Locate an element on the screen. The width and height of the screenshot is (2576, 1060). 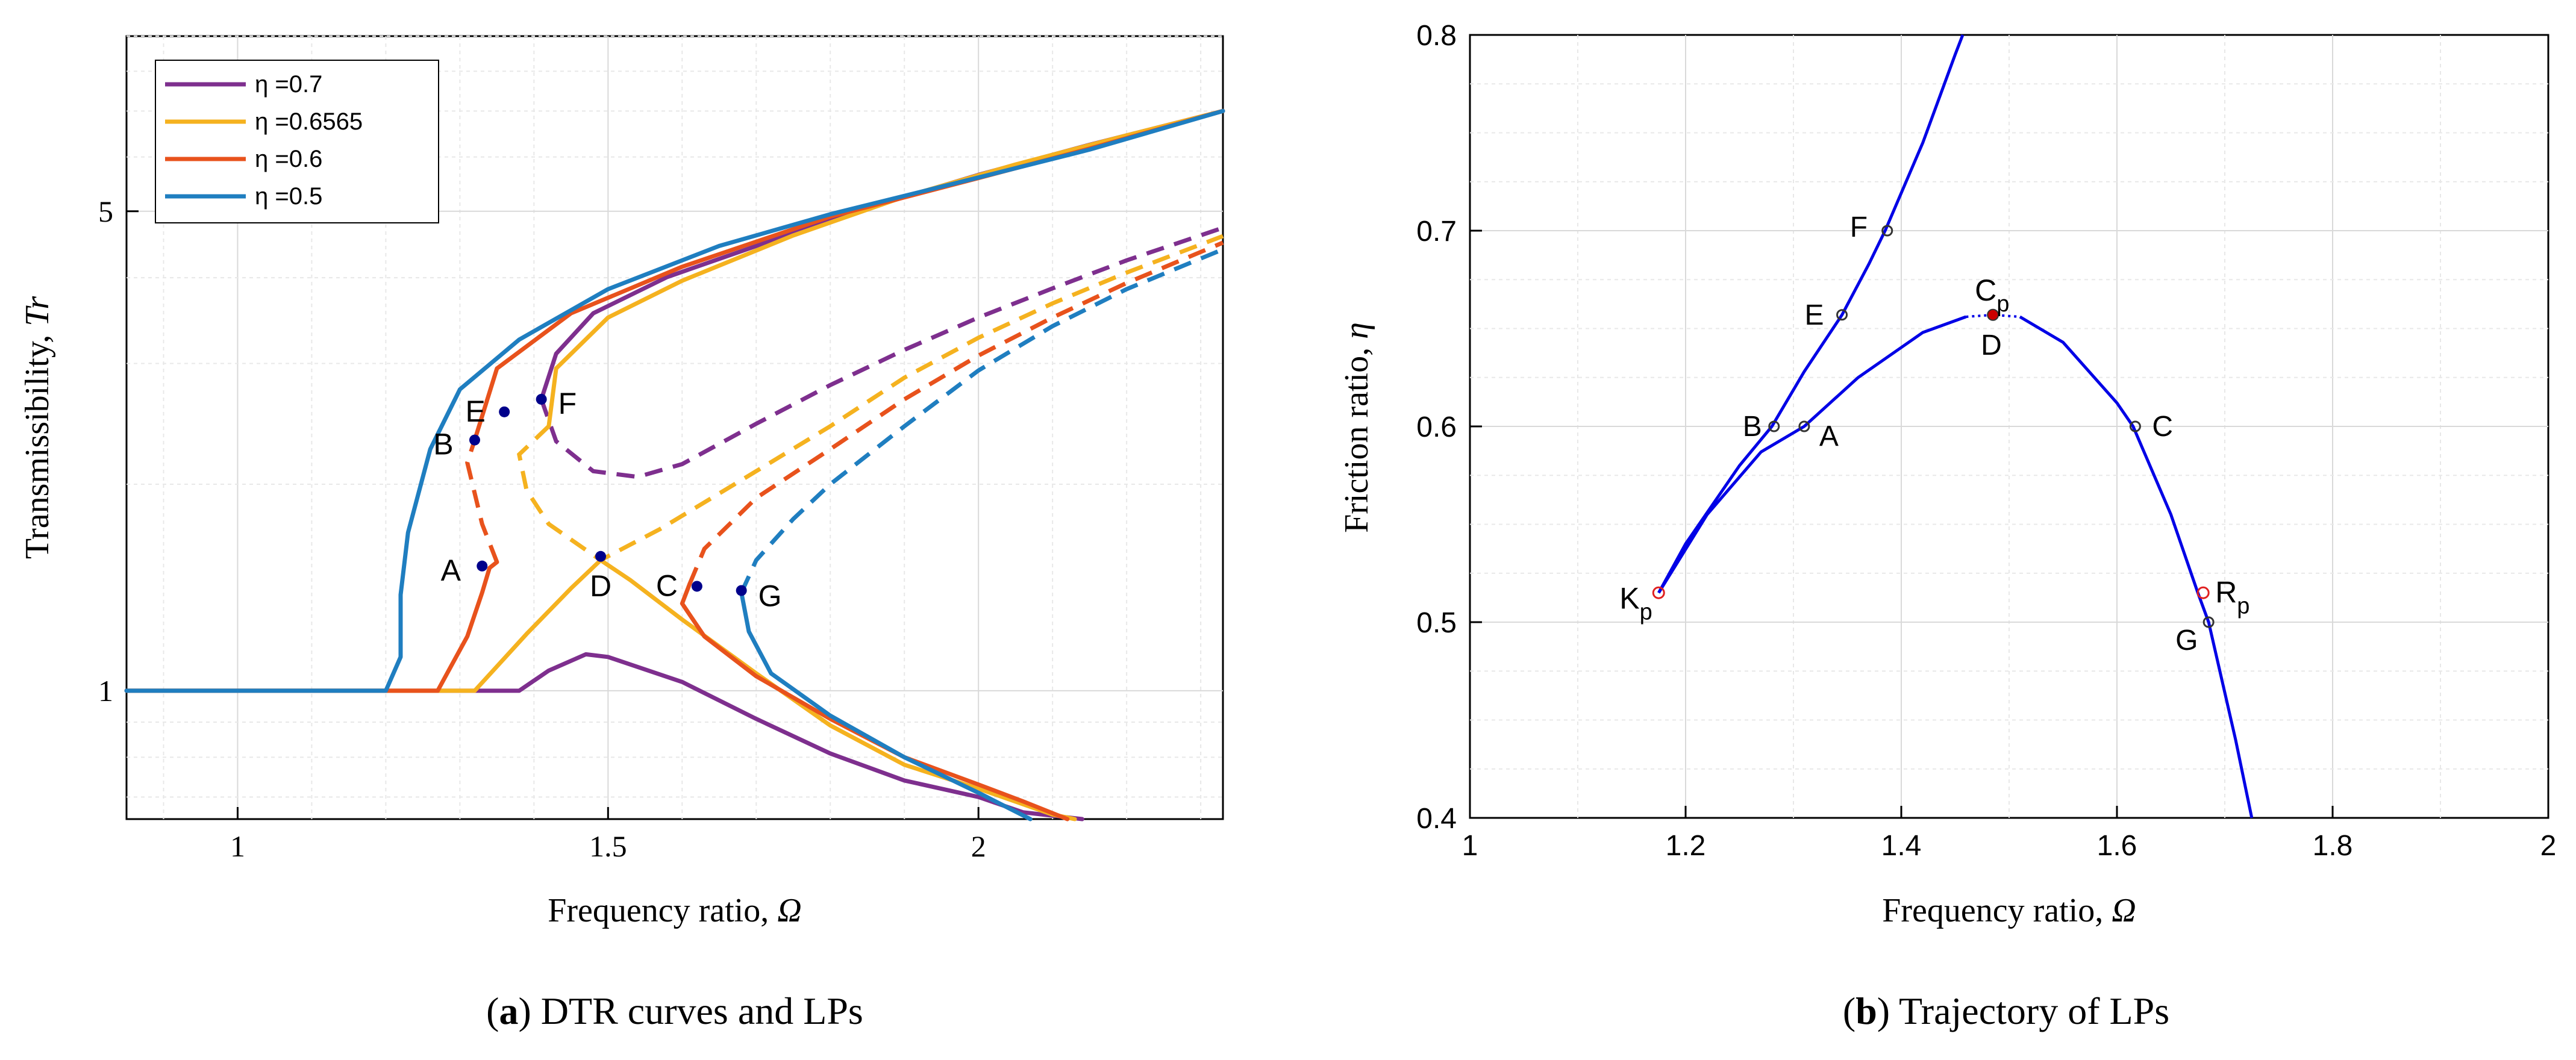
panel-b-y-axis-label: Friction ratio, η is located at coordinates (1357, 428).